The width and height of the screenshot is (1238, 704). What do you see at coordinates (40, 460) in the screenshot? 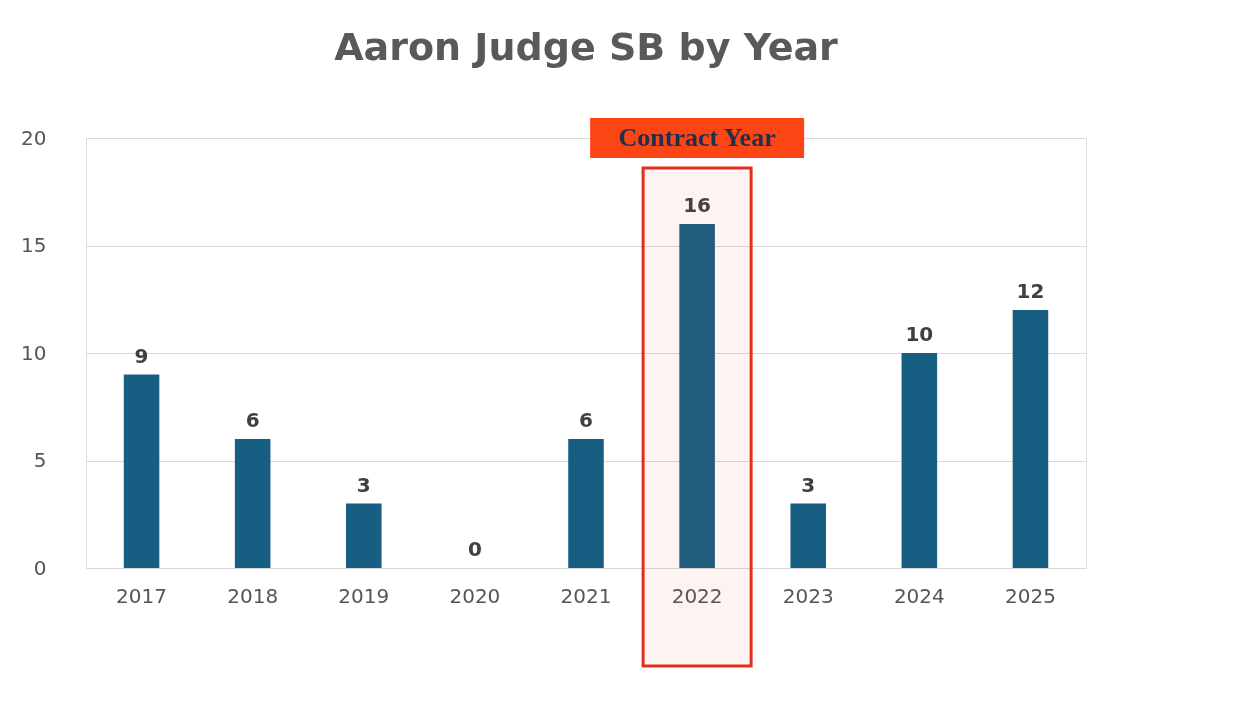
I see `y-tick-label: 5` at bounding box center [40, 460].